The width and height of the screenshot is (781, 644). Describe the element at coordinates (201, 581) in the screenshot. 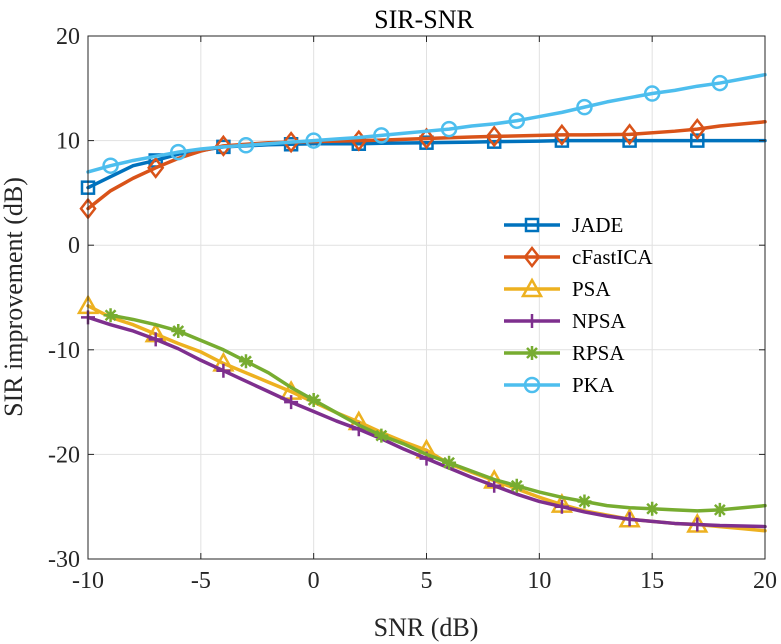

I see `x-tick-label: -5` at that location.